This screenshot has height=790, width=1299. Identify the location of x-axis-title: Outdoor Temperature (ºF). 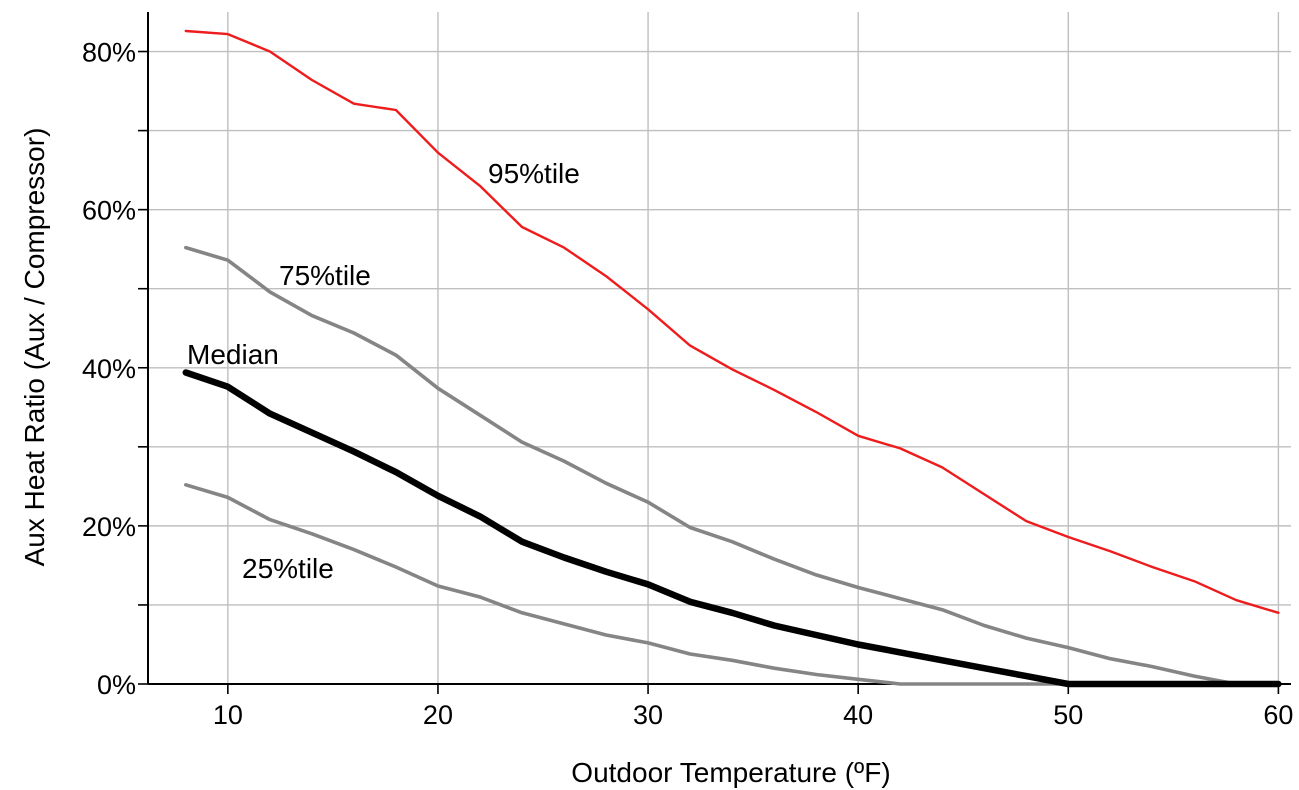
(730, 772).